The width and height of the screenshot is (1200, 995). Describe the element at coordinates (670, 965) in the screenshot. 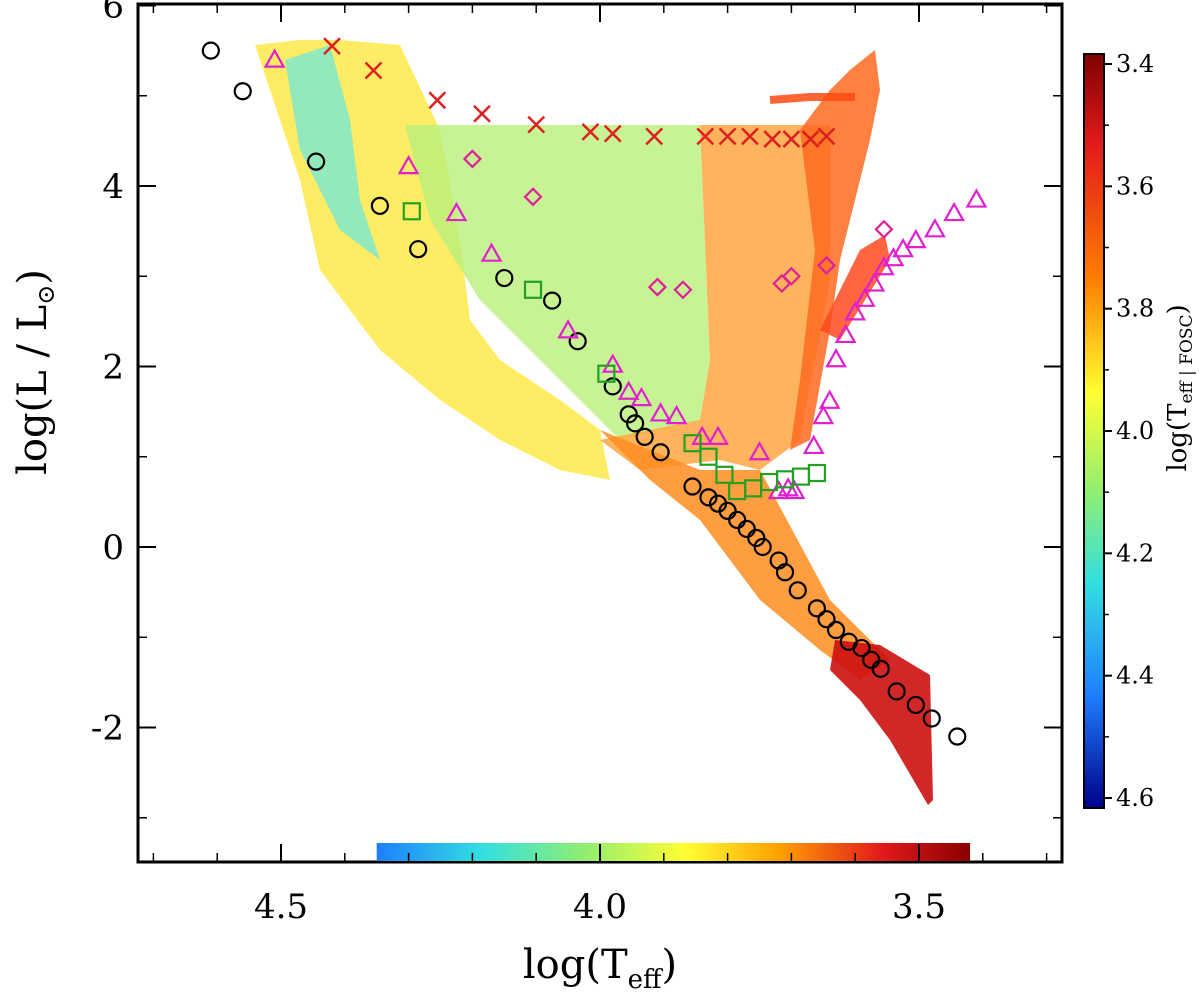

I see `x-axis-title-close: )` at that location.